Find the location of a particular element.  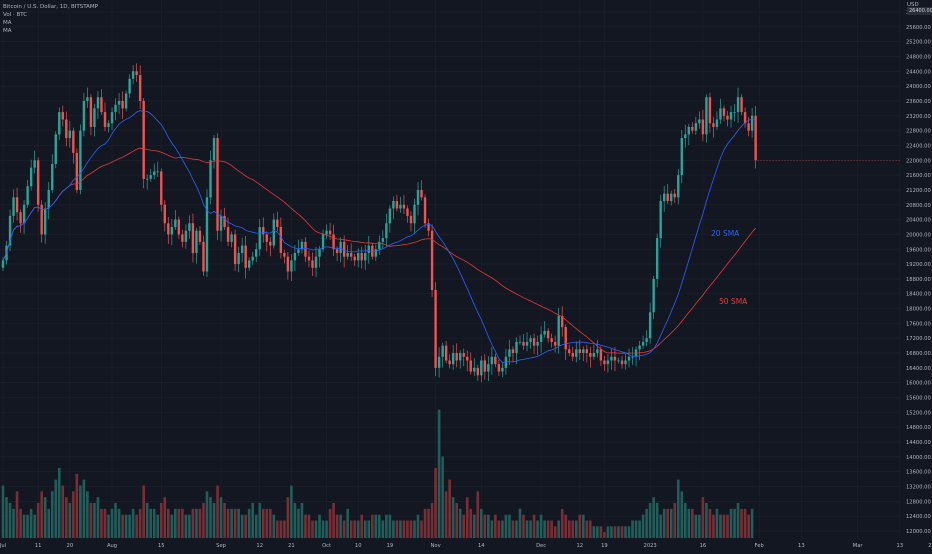

ma-indicator-label-2: MA is located at coordinates (7, 31).